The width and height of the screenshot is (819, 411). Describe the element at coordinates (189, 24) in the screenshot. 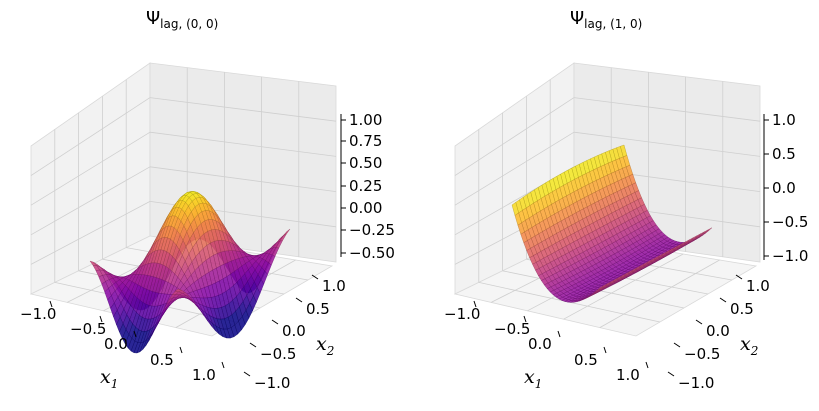

I see `chart-title-subscript: lag, (0, 0)` at that location.